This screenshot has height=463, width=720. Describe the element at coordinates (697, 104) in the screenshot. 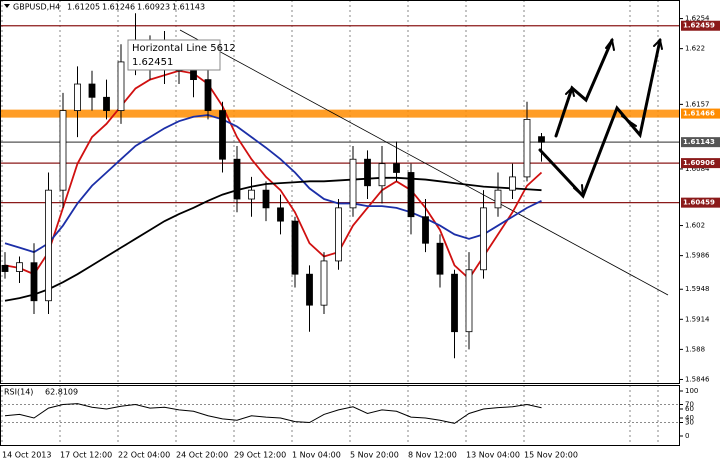

I see `y-tick-label: 1.6157` at that location.